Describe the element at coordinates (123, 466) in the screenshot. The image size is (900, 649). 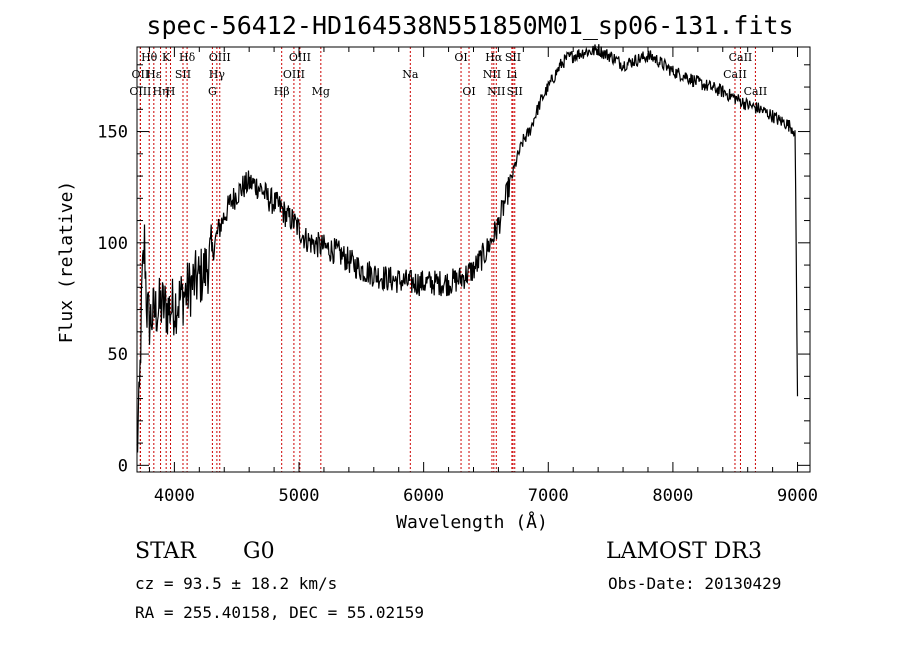
I see `y-tick-label-0: 0` at that location.